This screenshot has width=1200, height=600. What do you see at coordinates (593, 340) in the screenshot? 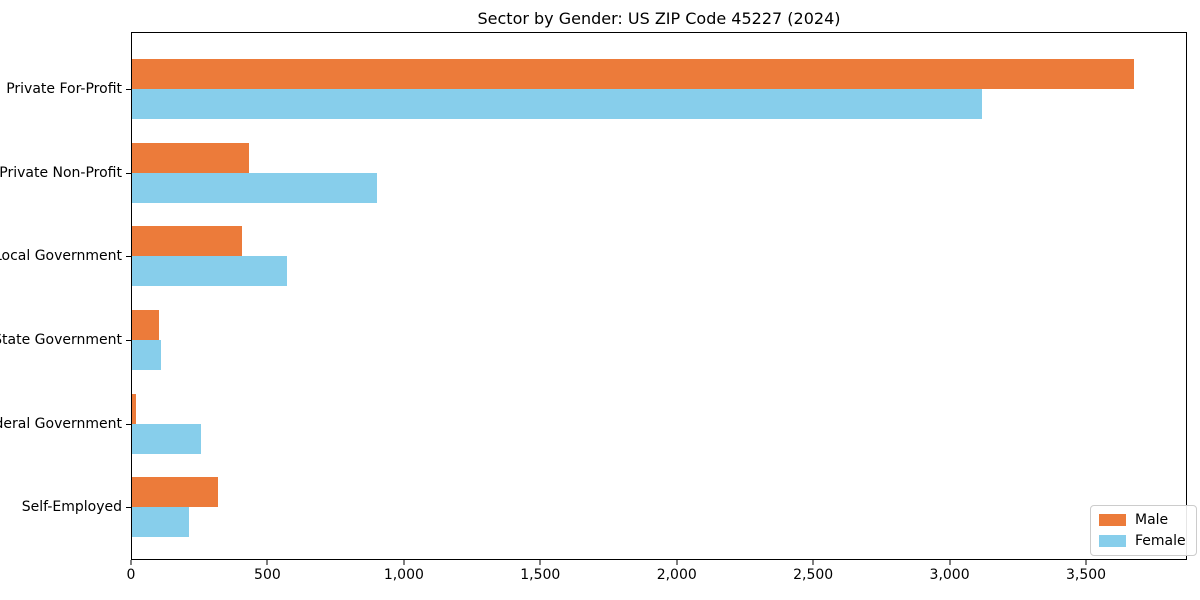
I see `category-row-4: State Government` at bounding box center [593, 340].